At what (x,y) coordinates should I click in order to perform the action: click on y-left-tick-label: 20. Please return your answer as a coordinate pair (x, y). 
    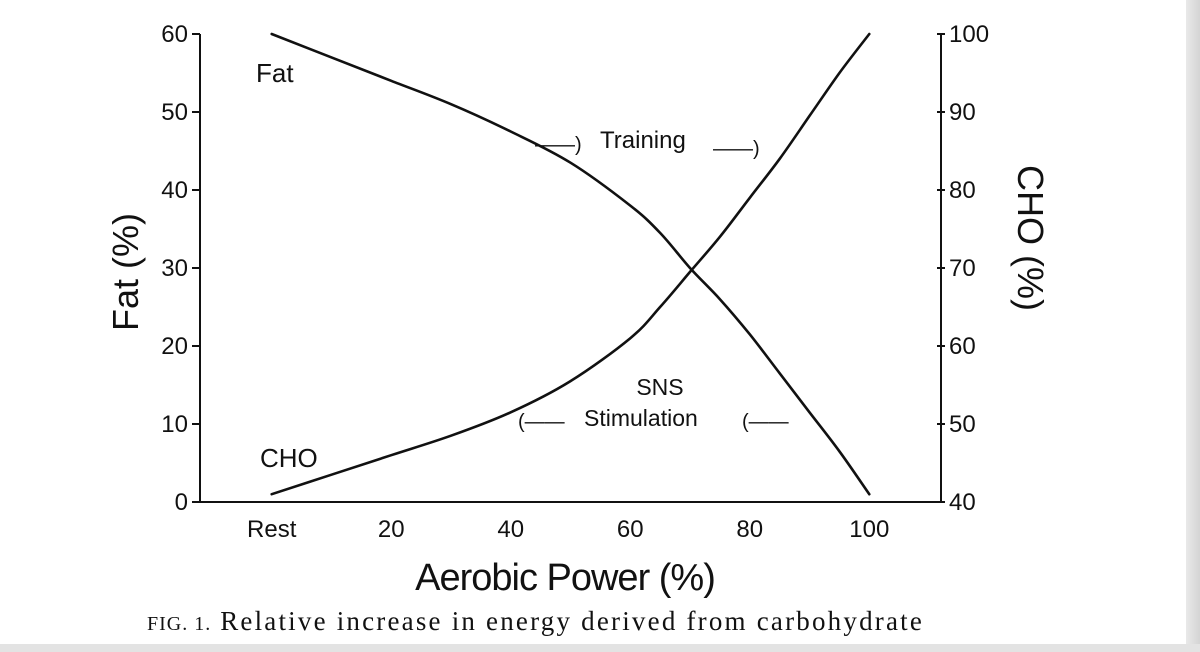
    Looking at the image, I should click on (174, 346).